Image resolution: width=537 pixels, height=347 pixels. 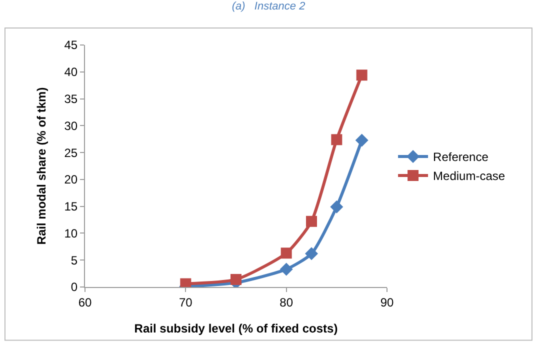 I want to click on y-tick-label: 0, so click(x=74, y=287).